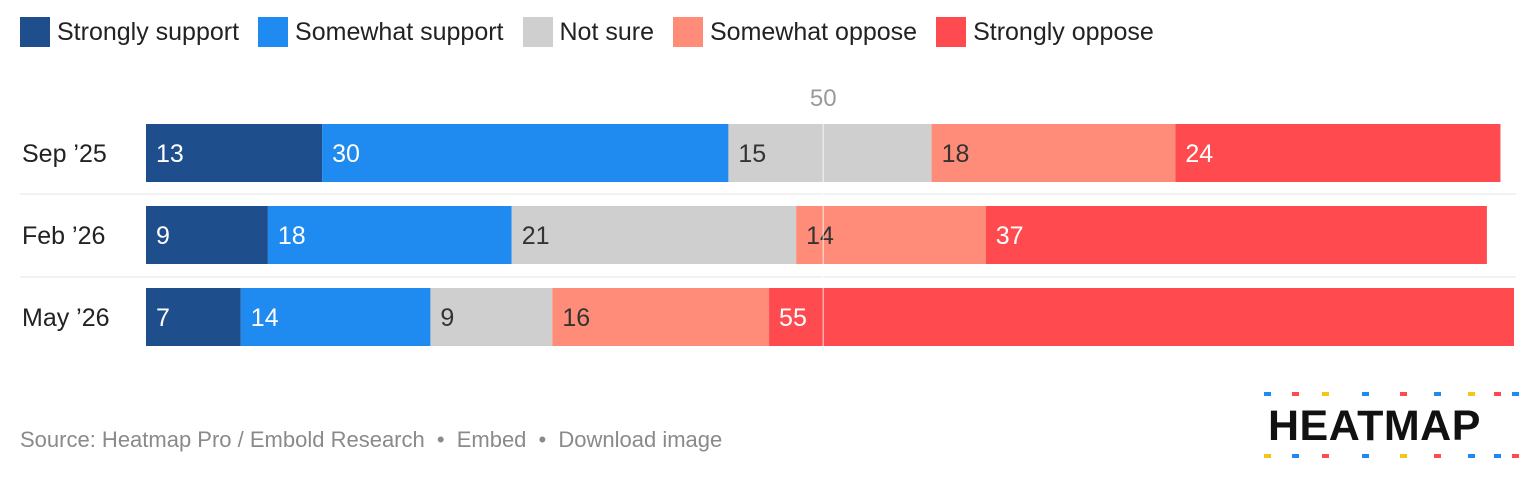 This screenshot has width=1536, height=485. I want to click on legend-item: Not sure, so click(588, 32).